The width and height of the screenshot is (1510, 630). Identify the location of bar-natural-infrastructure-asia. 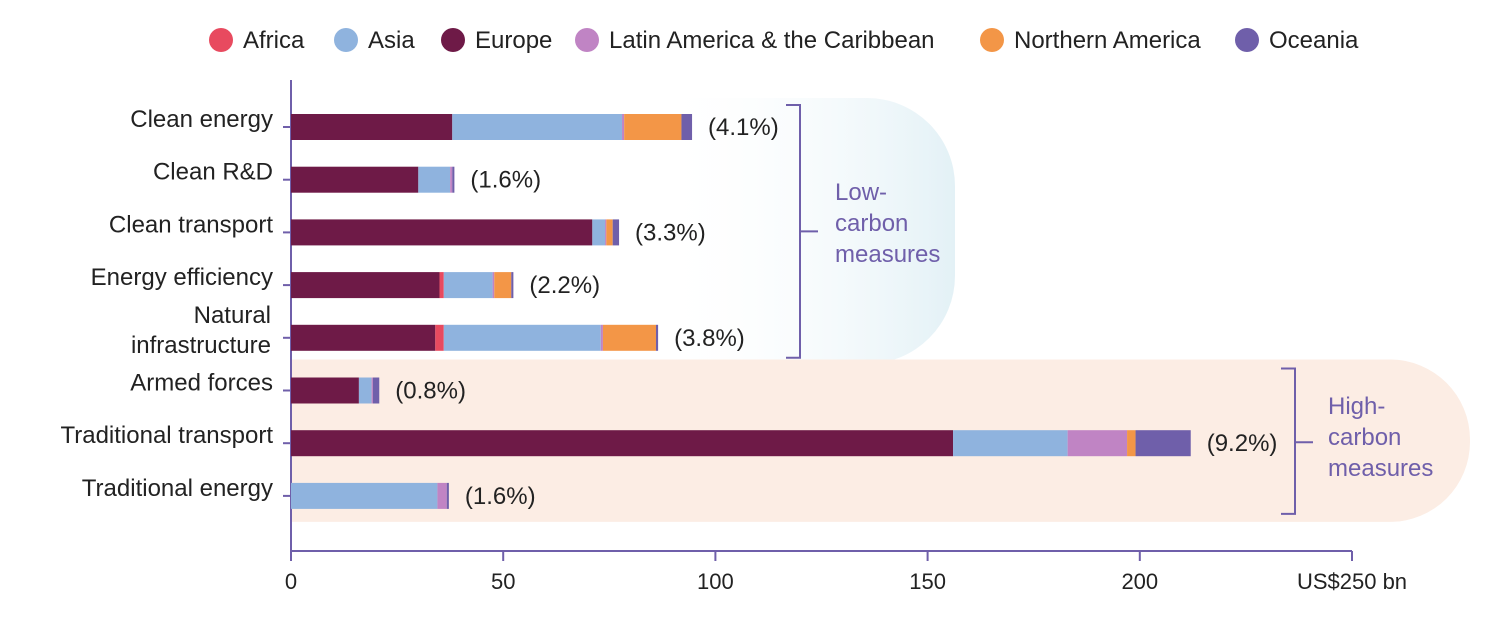
(522, 337).